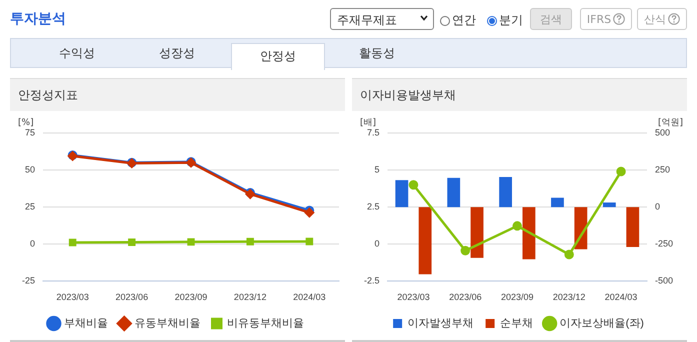 This screenshot has height=342, width=697. Describe the element at coordinates (602, 324) in the screenshot. I see `legend-label: 이자보상배율(좌)` at that location.